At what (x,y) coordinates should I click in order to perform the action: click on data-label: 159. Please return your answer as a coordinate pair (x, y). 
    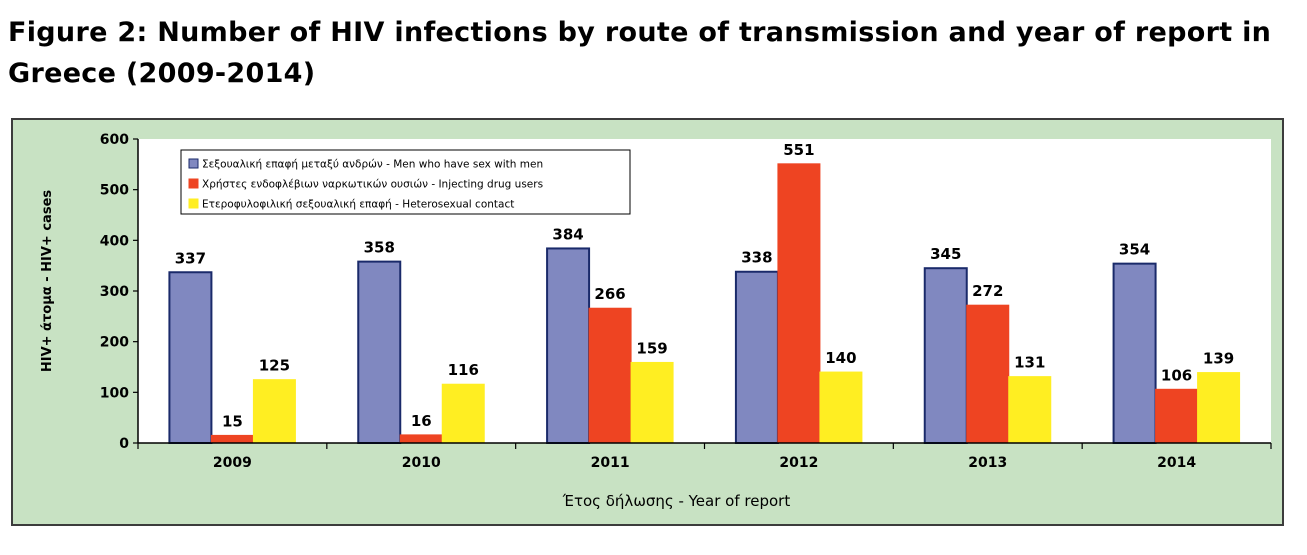
    Looking at the image, I should click on (651, 348).